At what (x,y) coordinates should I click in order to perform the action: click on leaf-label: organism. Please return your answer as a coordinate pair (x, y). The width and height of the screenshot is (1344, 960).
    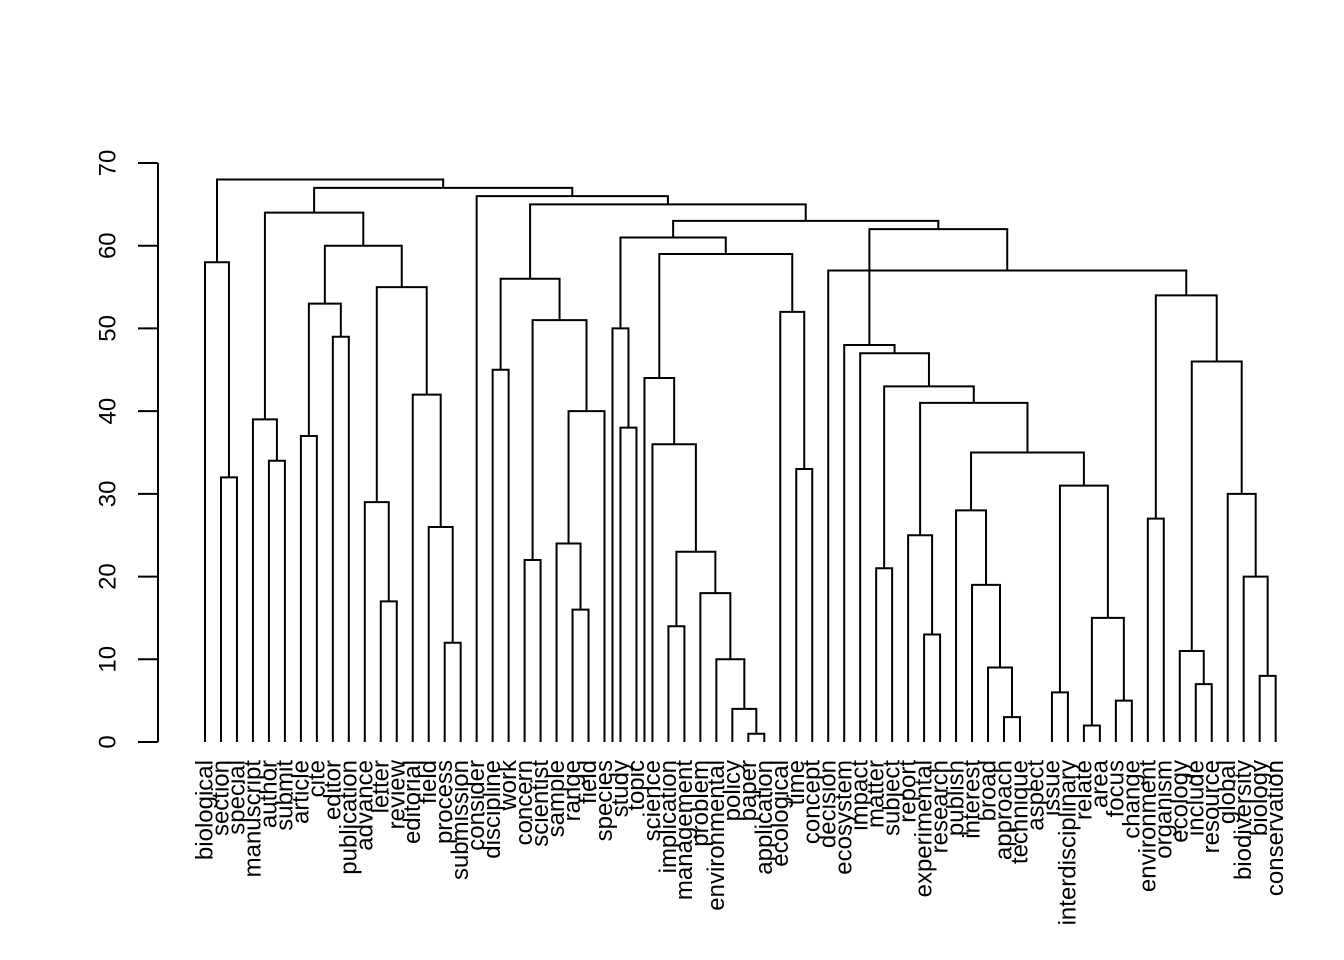
    Looking at the image, I should click on (1163, 809).